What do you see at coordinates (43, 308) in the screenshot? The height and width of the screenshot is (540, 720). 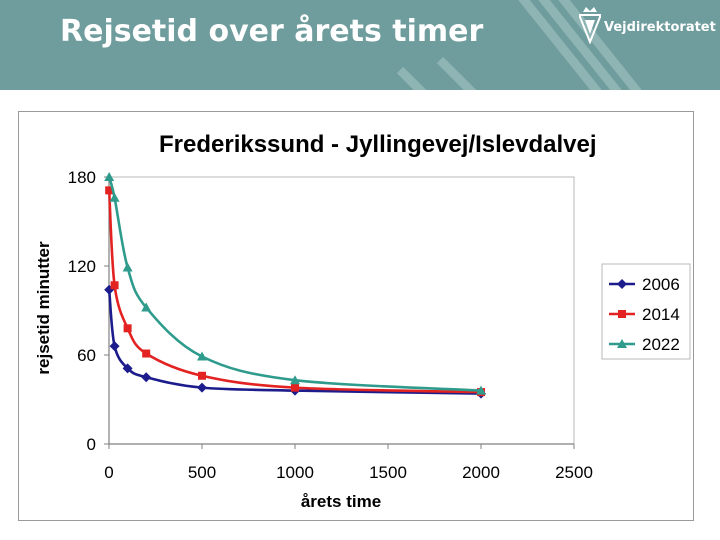 I see `y-axis-label: rejsetid minutter` at bounding box center [43, 308].